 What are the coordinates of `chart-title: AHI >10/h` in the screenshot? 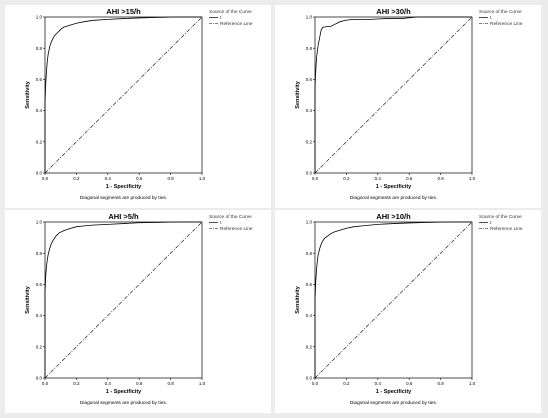 It's located at (393, 216).